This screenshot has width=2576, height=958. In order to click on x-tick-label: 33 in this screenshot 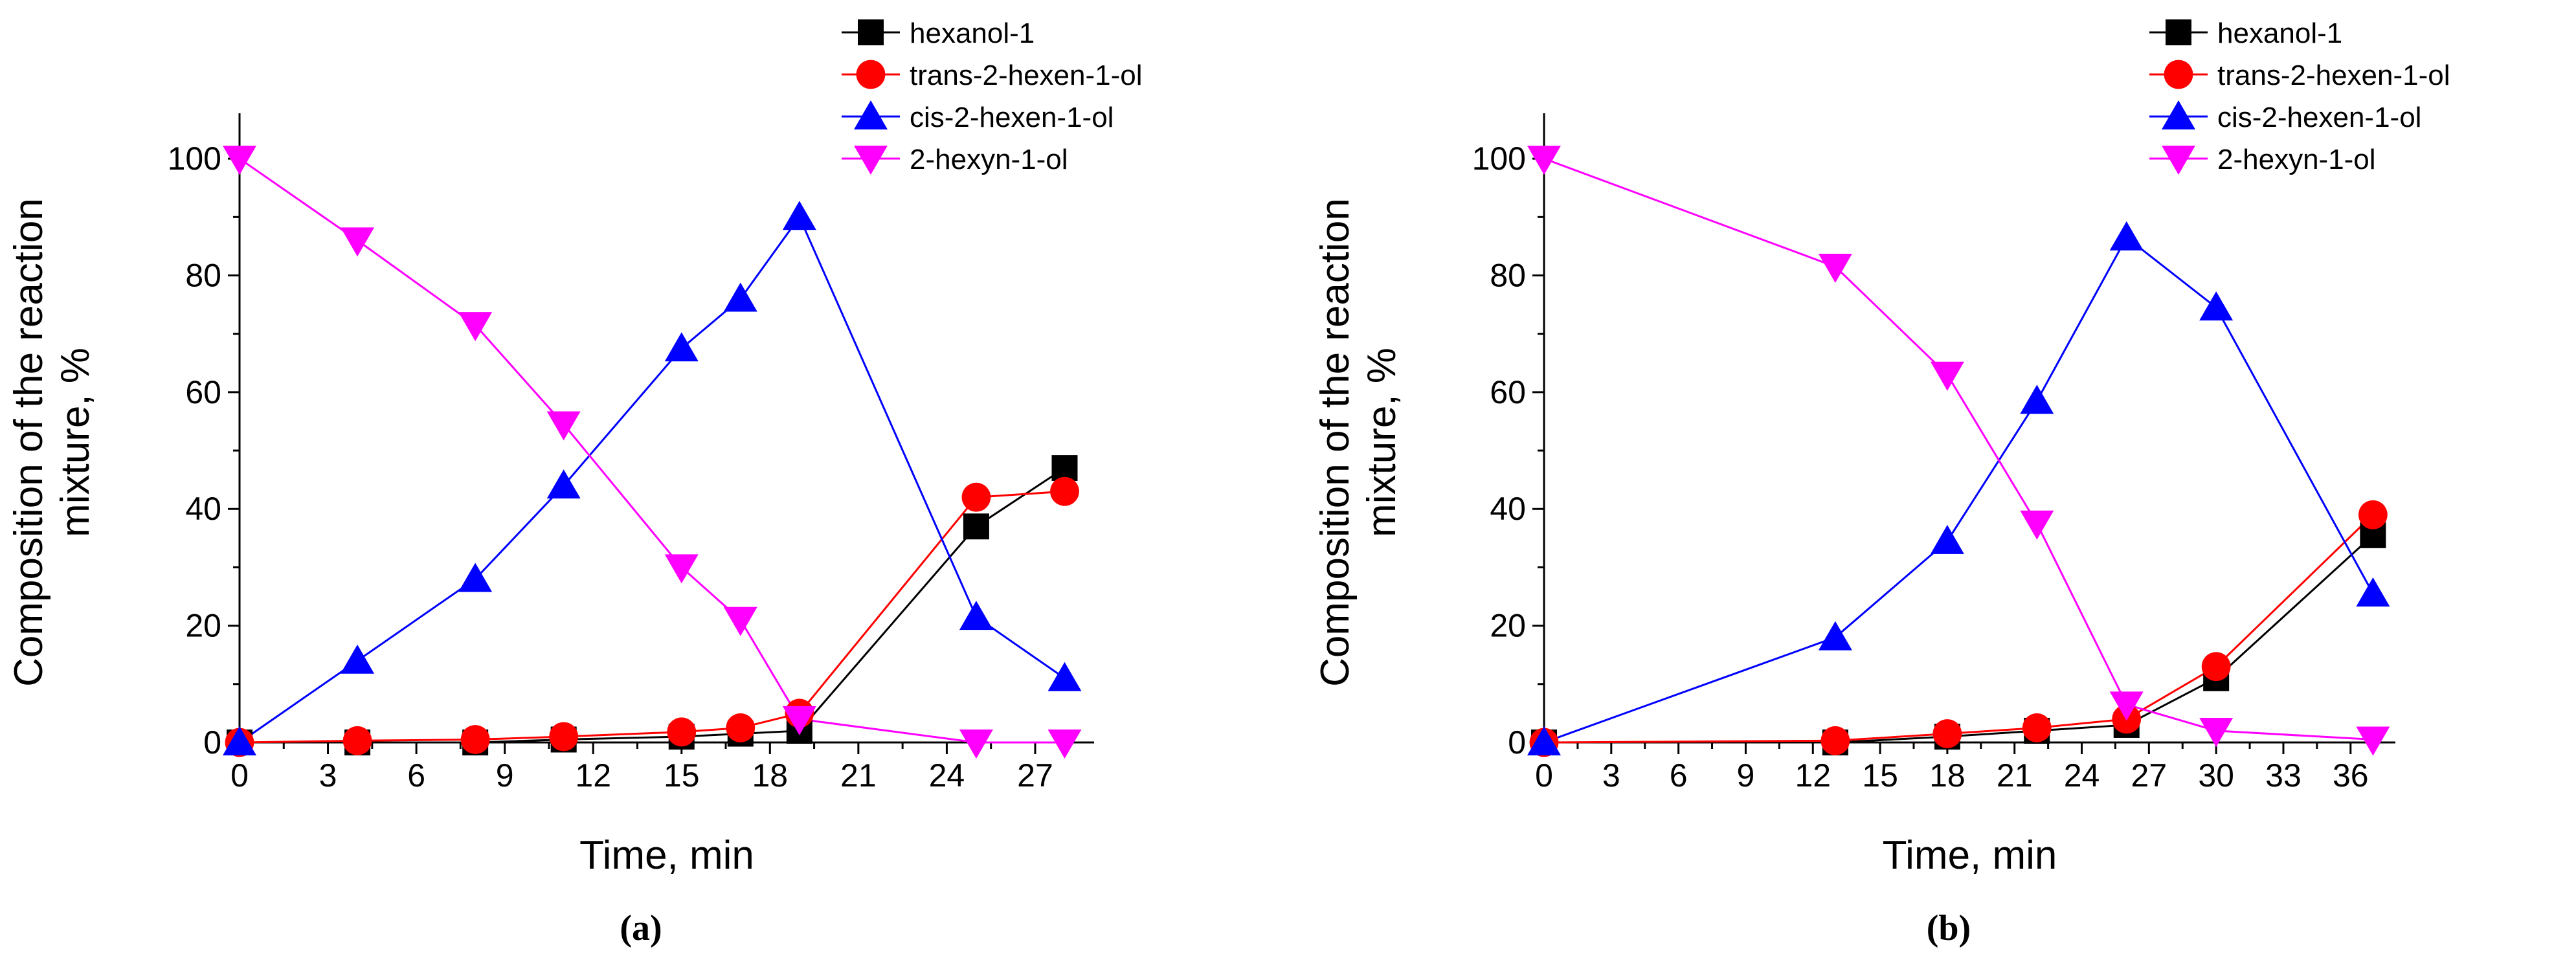, I will do `click(2283, 776)`.